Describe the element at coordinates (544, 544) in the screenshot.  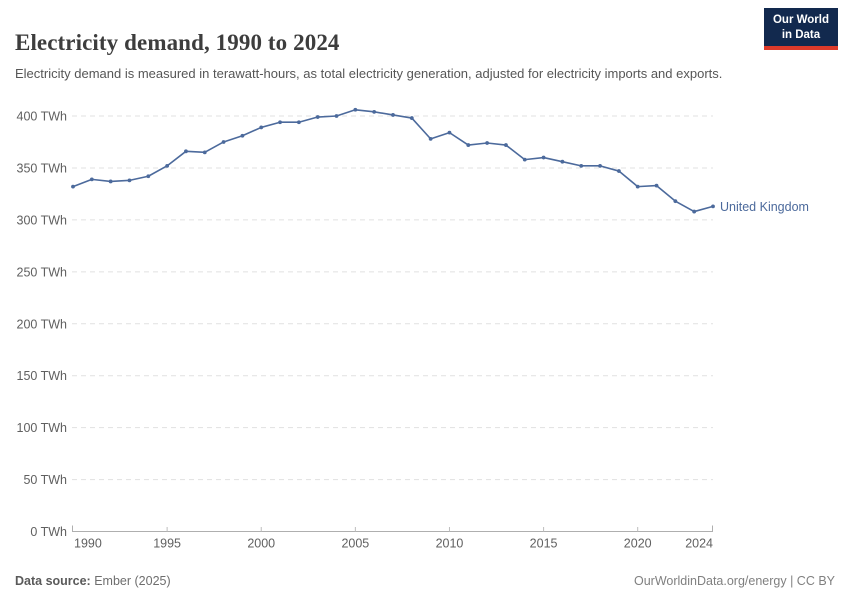
I see `x-axis-tick-label: 2015` at that location.